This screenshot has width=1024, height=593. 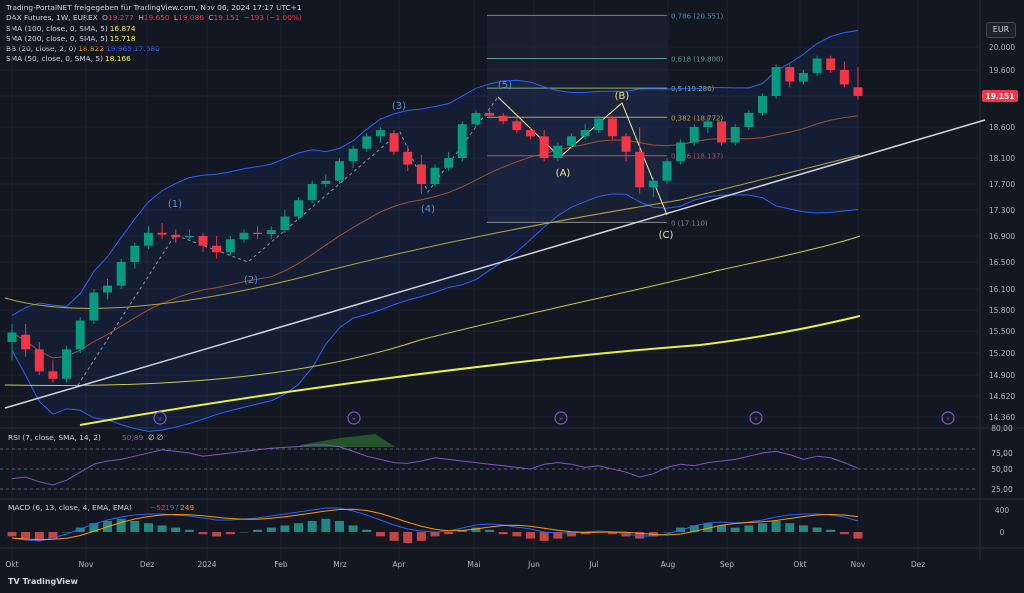 I want to click on rsi-axis-label: 25,00, so click(x=1002, y=489).